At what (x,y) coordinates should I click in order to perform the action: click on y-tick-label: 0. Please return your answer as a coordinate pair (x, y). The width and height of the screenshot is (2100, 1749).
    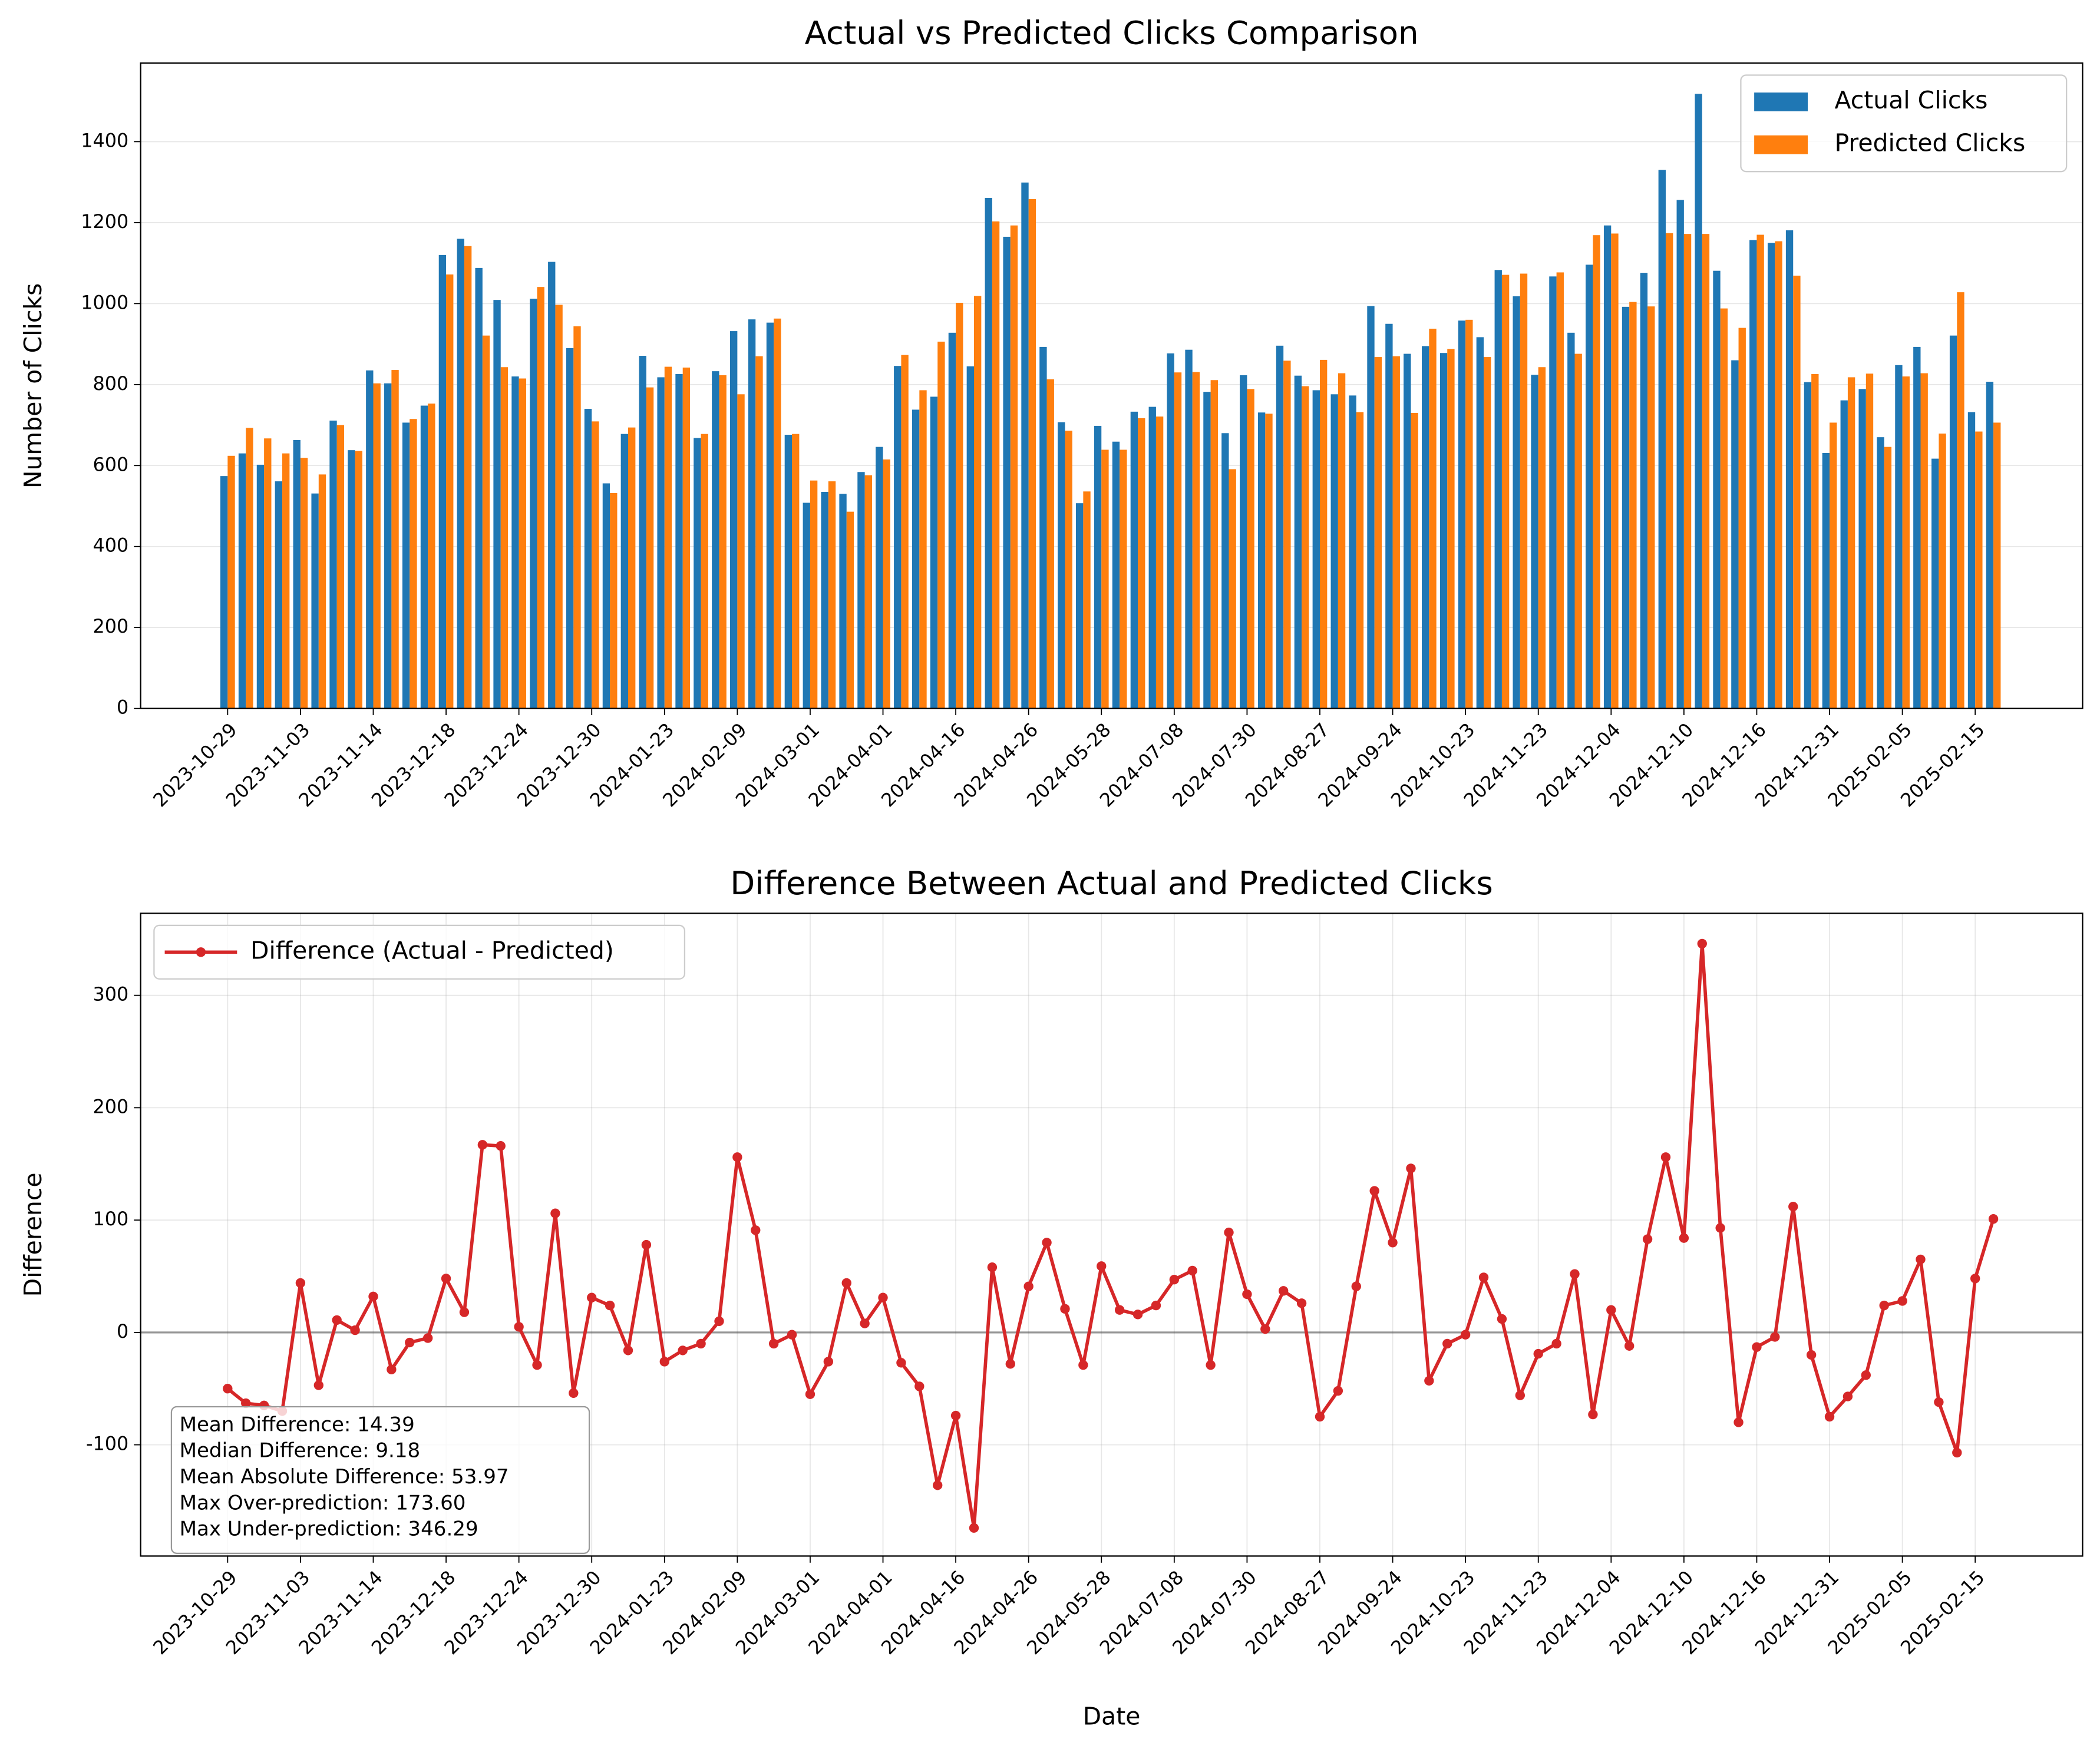
    Looking at the image, I should click on (122, 1331).